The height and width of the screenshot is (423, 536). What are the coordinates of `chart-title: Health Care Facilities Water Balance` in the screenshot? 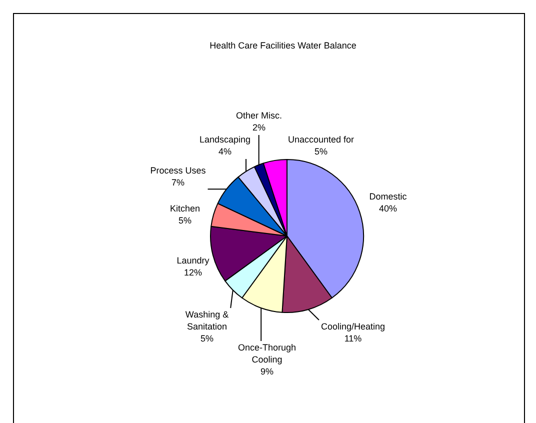 It's located at (283, 45).